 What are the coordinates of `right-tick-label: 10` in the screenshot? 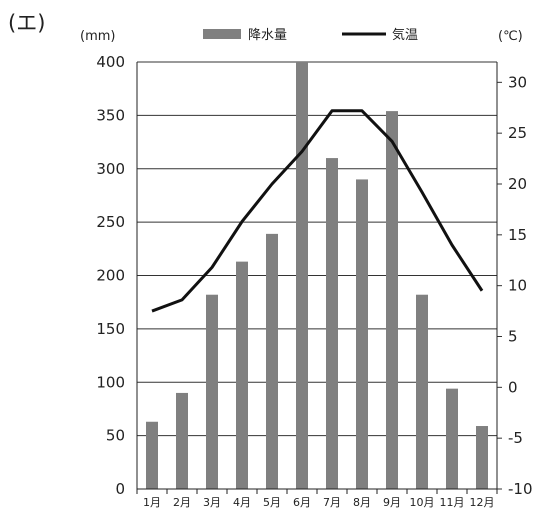 It's located at (517, 286).